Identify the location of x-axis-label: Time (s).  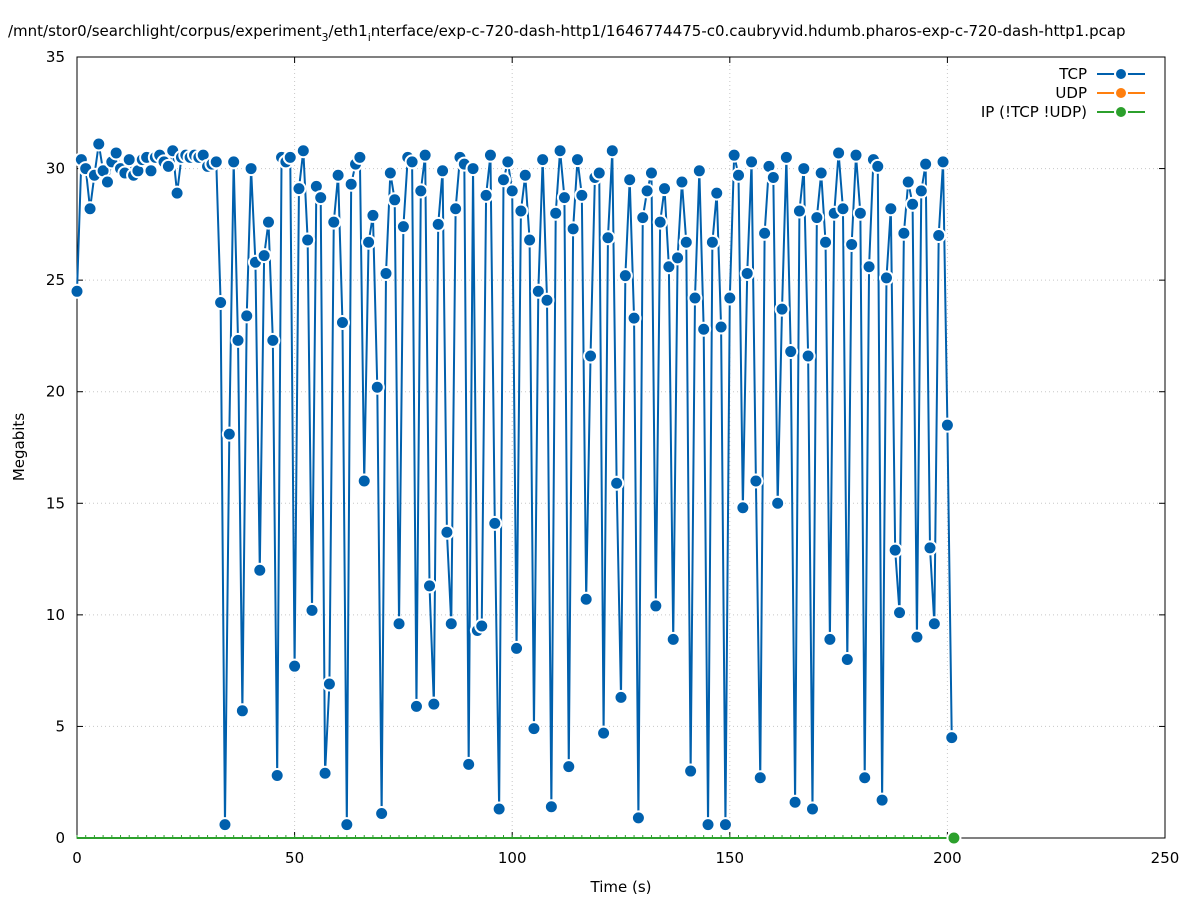
(621, 887).